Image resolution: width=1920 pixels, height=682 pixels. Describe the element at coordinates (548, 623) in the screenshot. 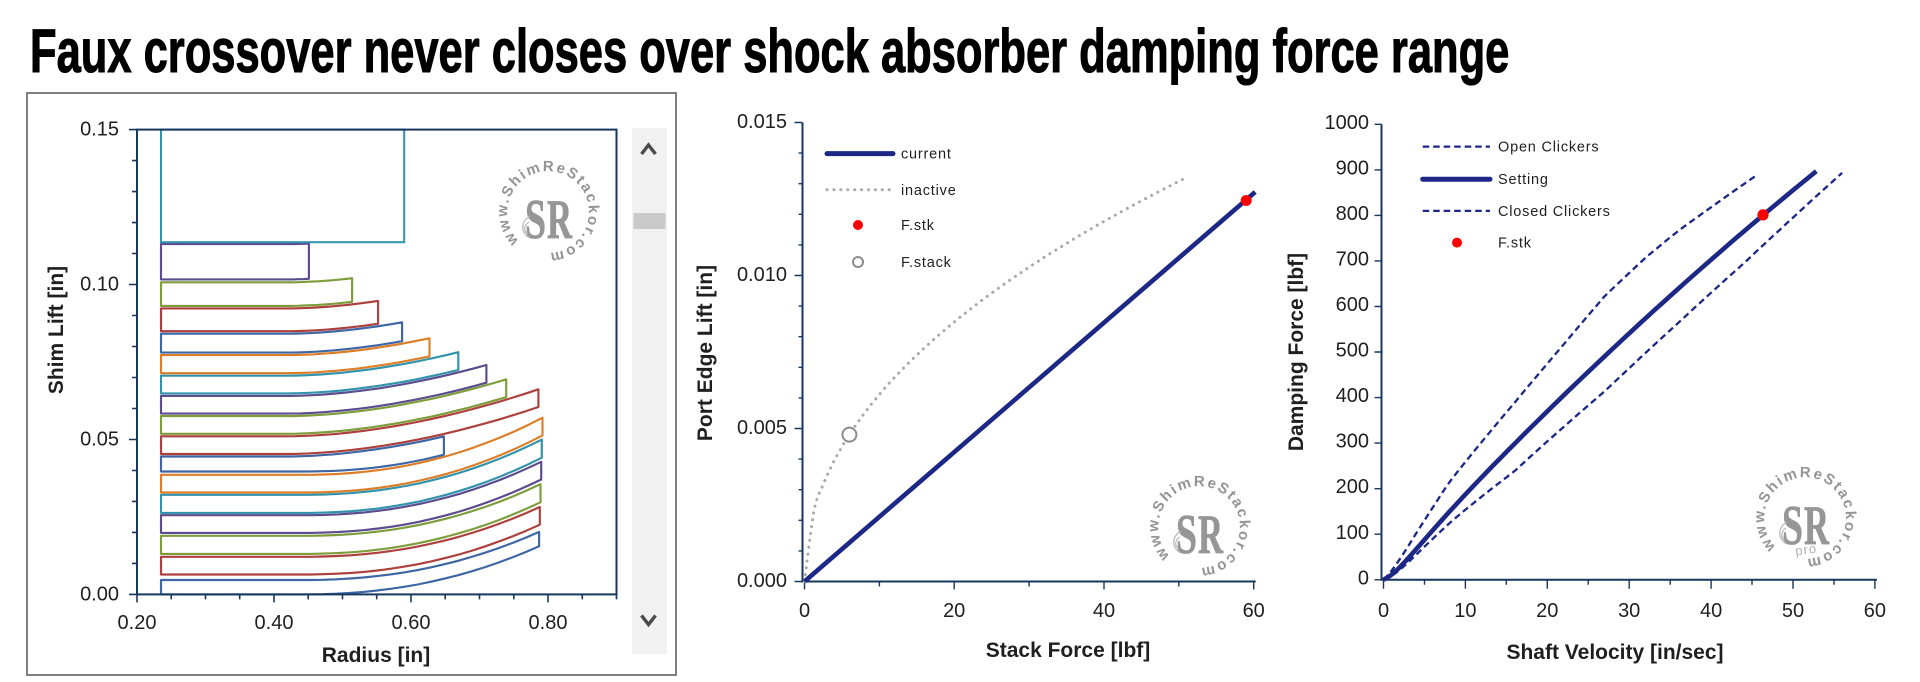

I see `svg-text: 0.80` at that location.